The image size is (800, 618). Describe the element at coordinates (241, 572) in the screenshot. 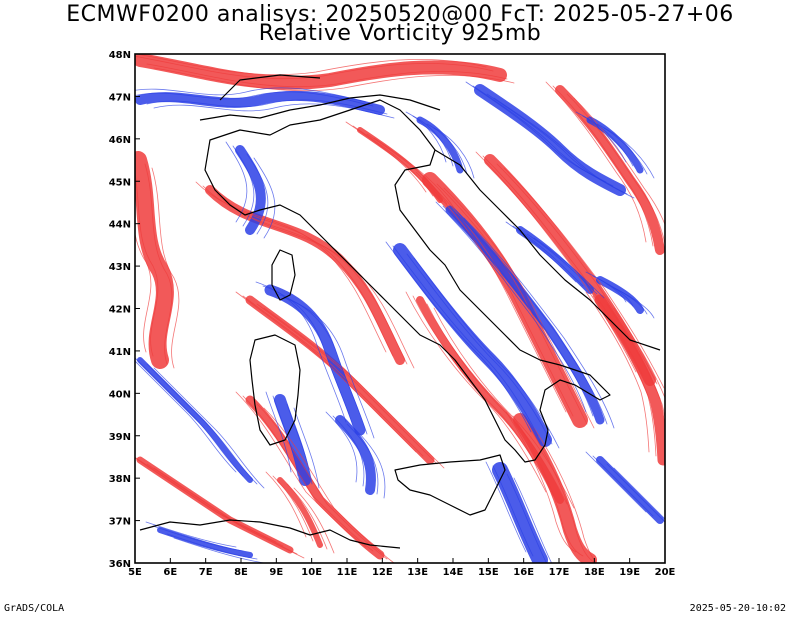

I see `lon-label: 8E` at that location.